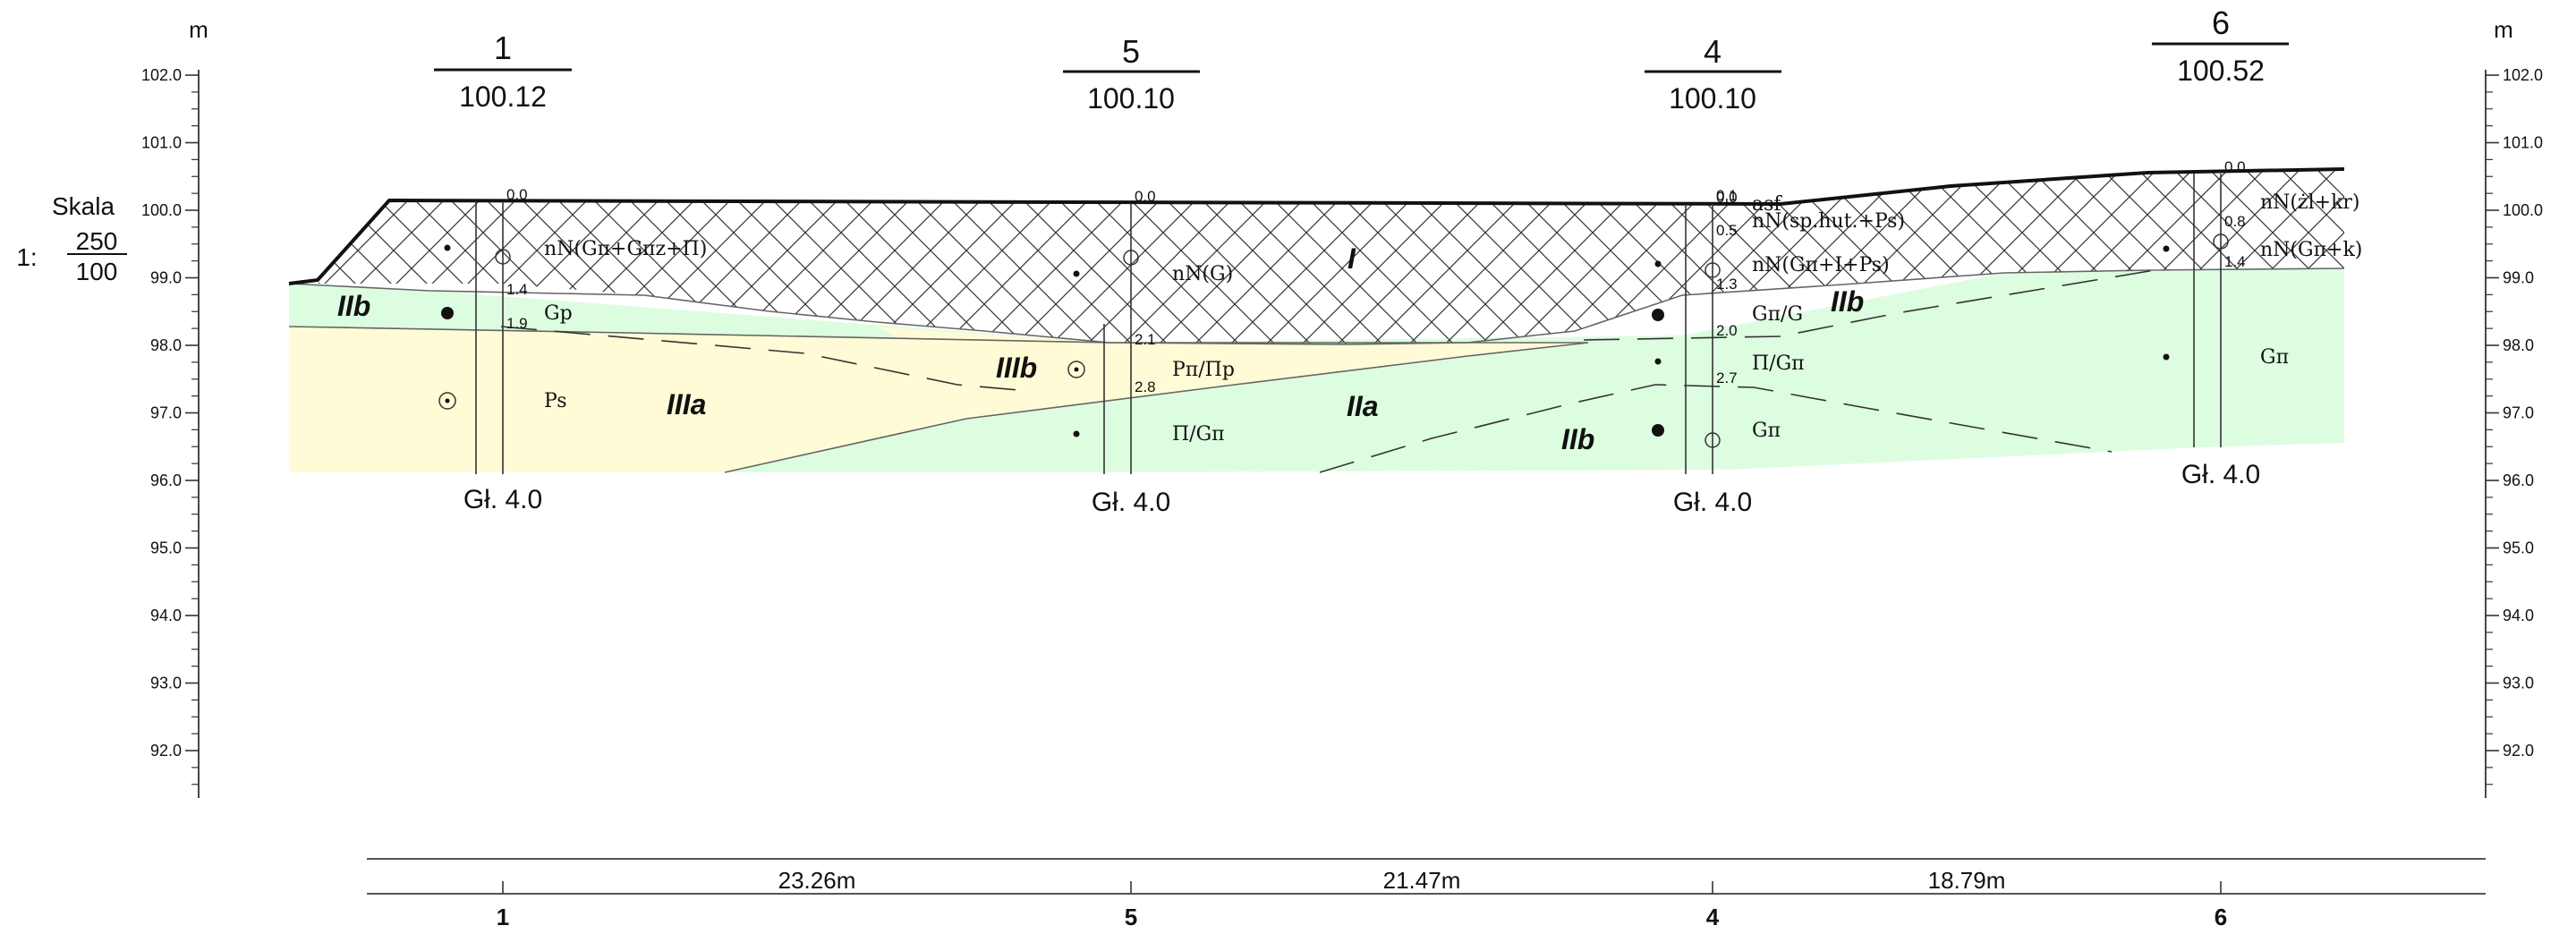 This screenshot has height=934, width=2576. Describe the element at coordinates (1131, 51) in the screenshot. I see `borehole-number: 5` at that location.